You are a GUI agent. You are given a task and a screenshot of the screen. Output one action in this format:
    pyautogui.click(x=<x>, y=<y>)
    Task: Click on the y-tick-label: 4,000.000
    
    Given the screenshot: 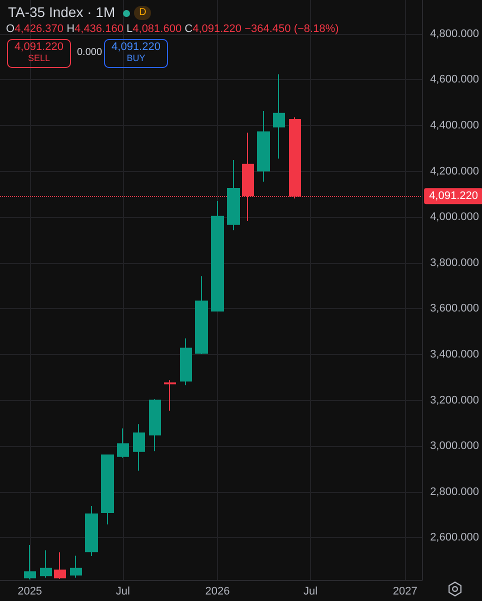 What is the action you would take?
    pyautogui.click(x=454, y=217)
    